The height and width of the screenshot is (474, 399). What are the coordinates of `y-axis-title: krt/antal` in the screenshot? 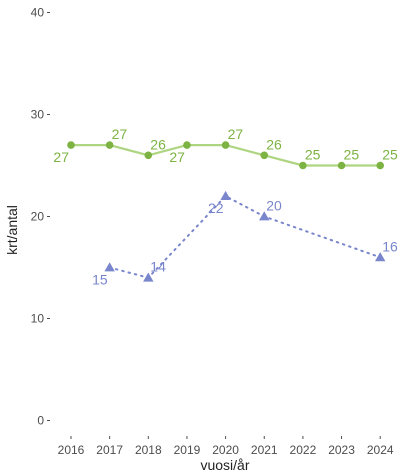 It's located at (12, 230).